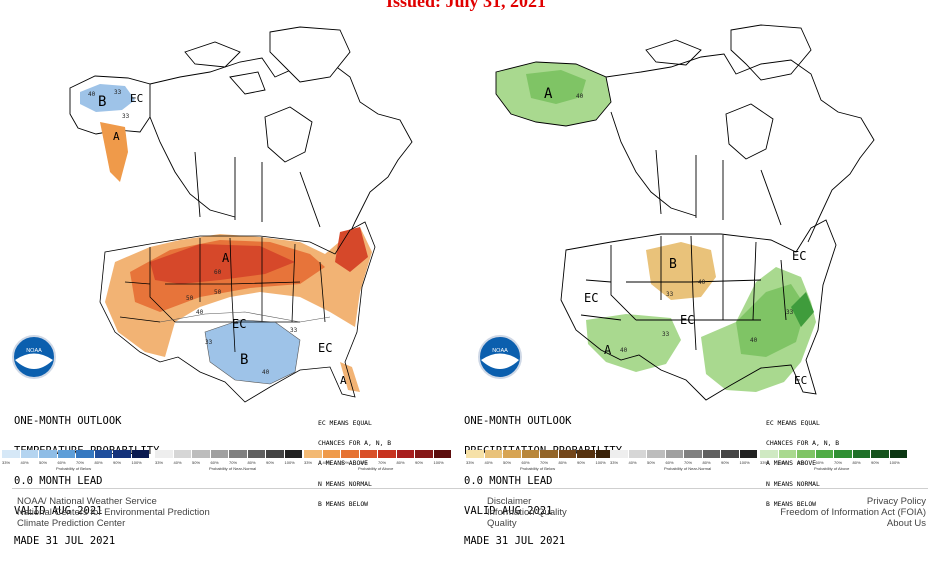 The image size is (932, 567). Describe the element at coordinates (325, 348) in the screenshot. I see `temp-label-ec-southeast: EC` at that location.